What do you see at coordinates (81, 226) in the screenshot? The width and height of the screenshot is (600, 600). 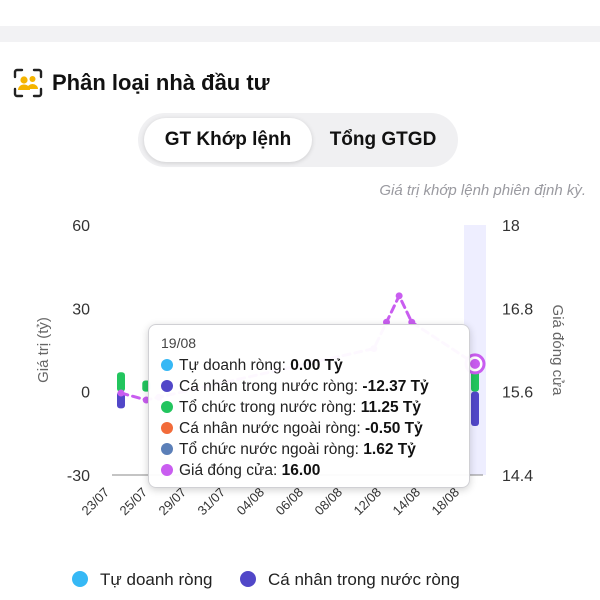 I see `y-tick-label: 60` at bounding box center [81, 226].